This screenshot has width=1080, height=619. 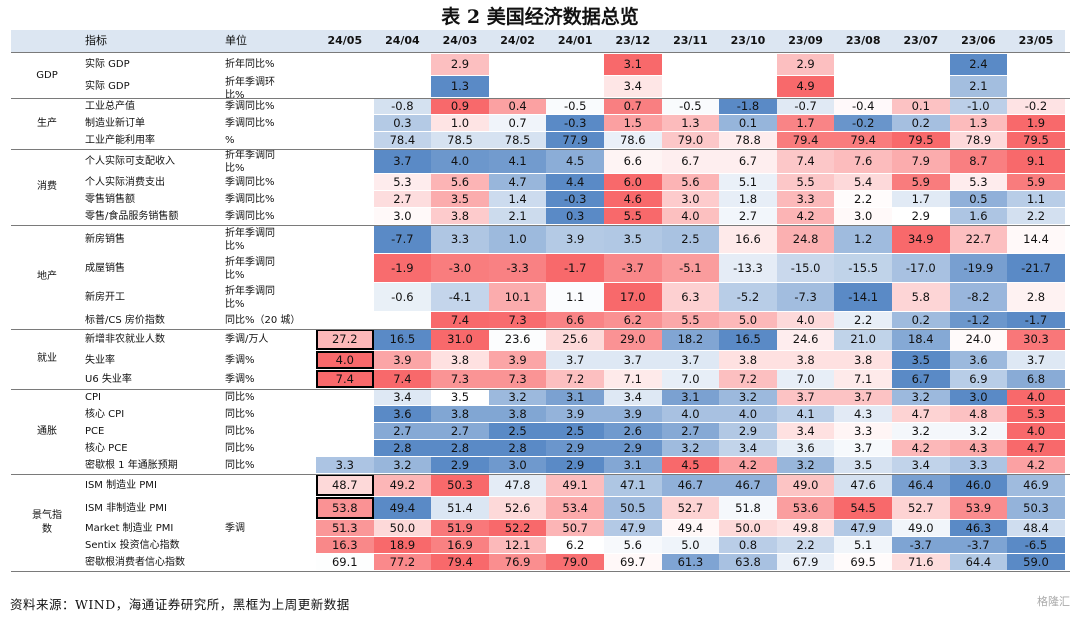 I want to click on value-cell: 16.3, so click(x=345, y=545).